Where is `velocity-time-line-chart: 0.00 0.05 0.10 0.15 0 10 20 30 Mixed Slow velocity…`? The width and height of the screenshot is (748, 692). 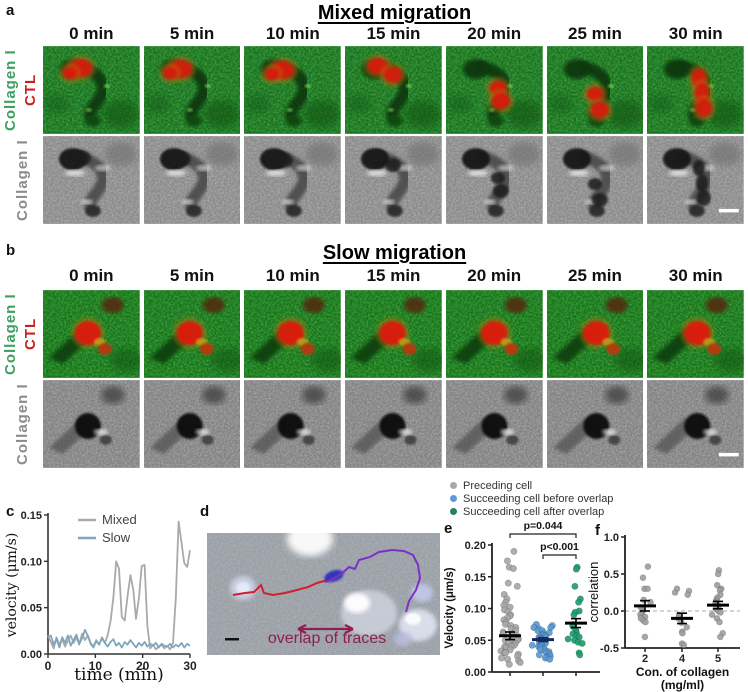
velocity-time-line-chart: 0.00 0.05 0.10 0.15 0 10 20 30 Mixed Slow velocity… is located at coordinates (100, 597).